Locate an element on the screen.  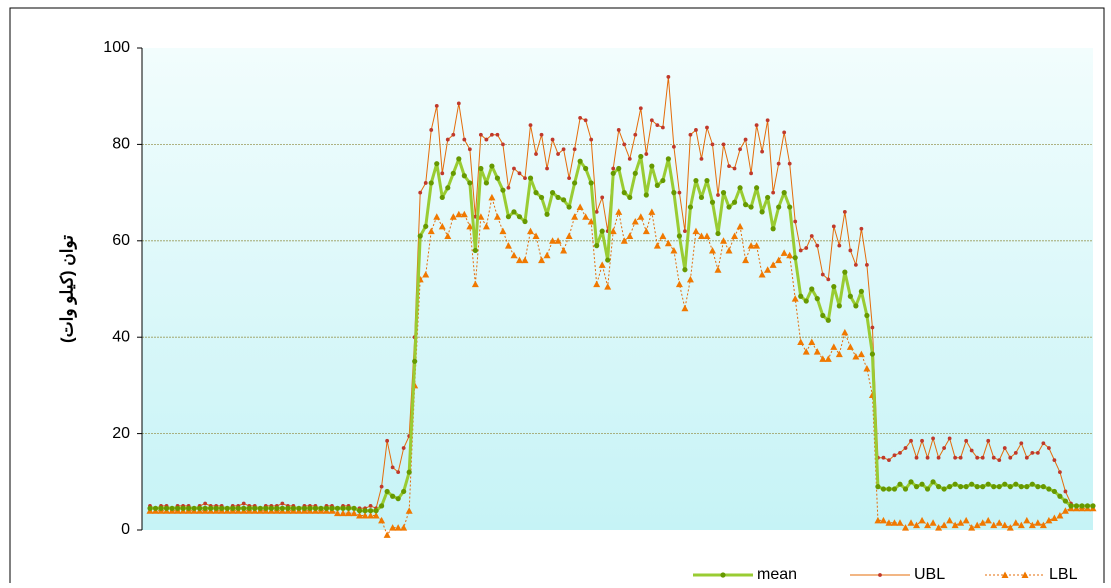
y-axis-label: توان (کیلو وات) is located at coordinates (67, 289).